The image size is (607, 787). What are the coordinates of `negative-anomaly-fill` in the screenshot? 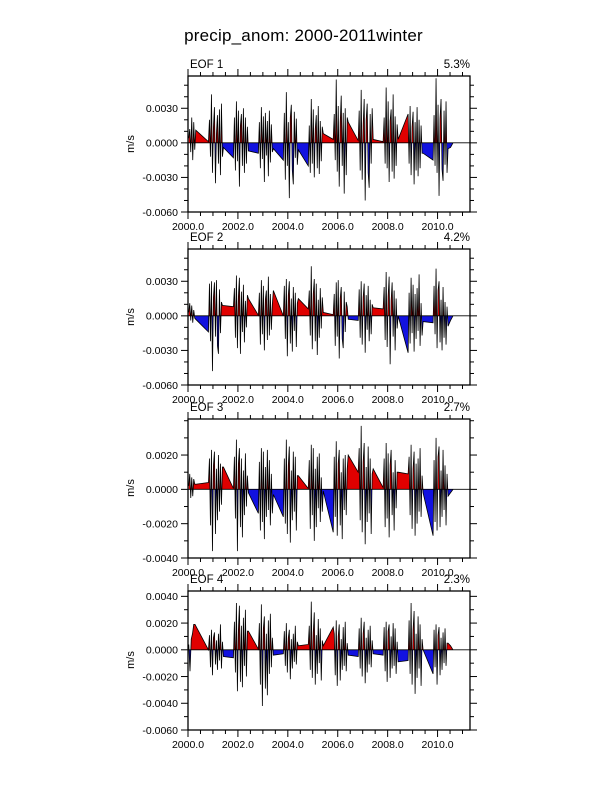 It's located at (321, 520).